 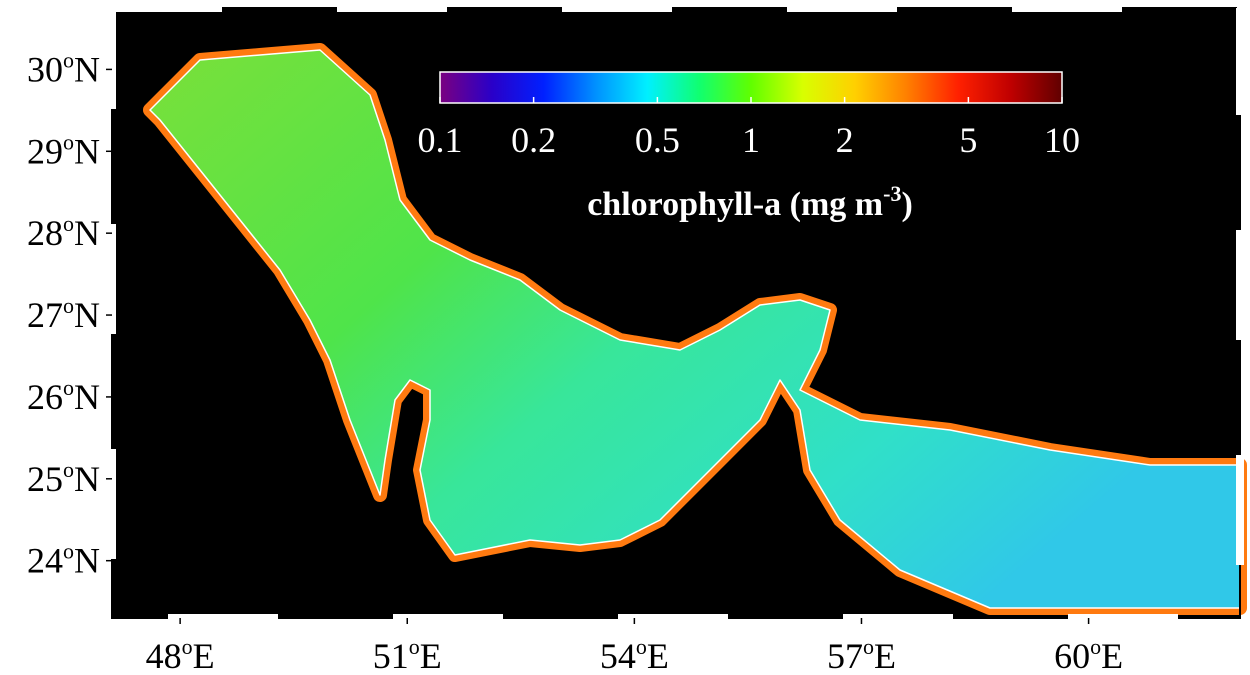 I want to click on tick-value: 51, so click(x=391, y=655).